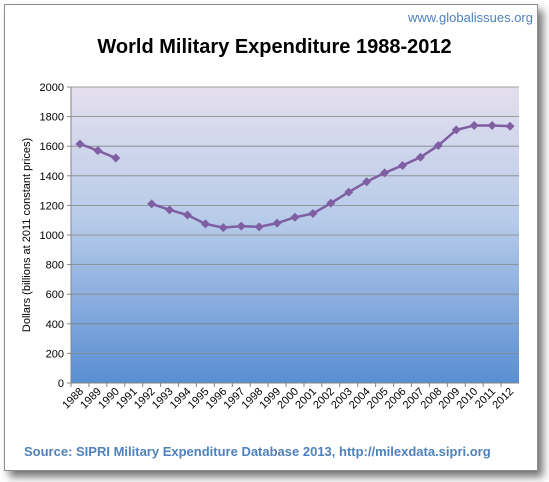 The height and width of the screenshot is (482, 549). What do you see at coordinates (52, 236) in the screenshot?
I see `y-tick-label: 1000` at bounding box center [52, 236].